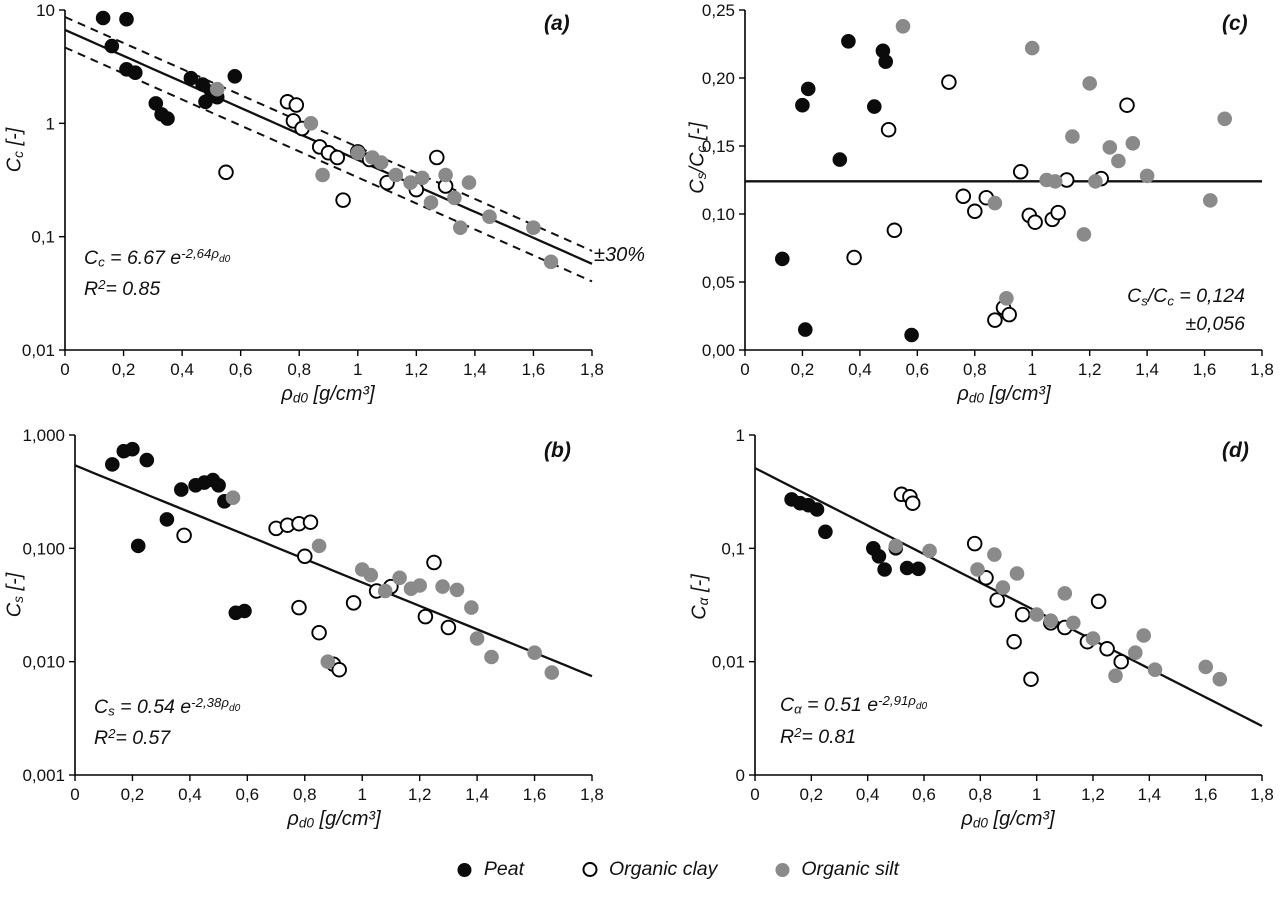 This screenshot has width=1280, height=908. I want to click on upper-band-line, so click(328, 134).